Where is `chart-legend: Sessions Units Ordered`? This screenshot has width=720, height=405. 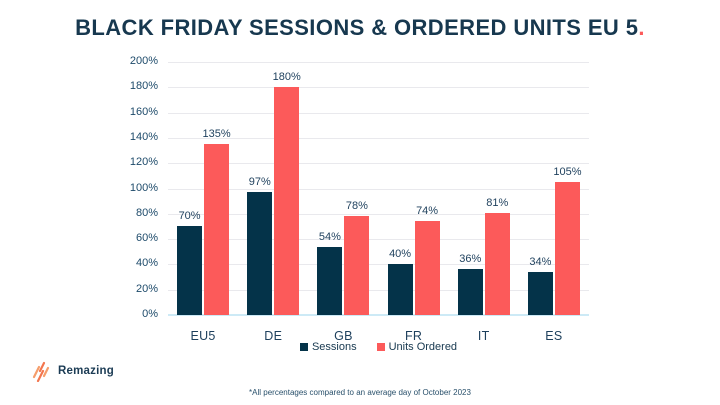 chart-legend: Sessions Units Ordered is located at coordinates (378, 347).